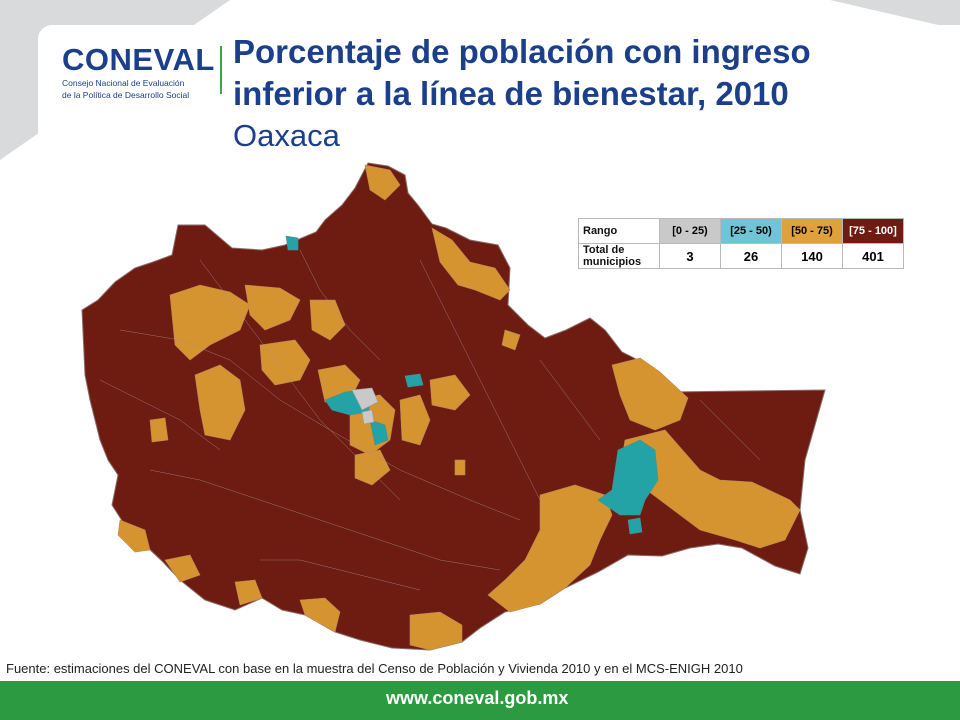  I want to click on legend-range-3: [75 - 100], so click(873, 231).